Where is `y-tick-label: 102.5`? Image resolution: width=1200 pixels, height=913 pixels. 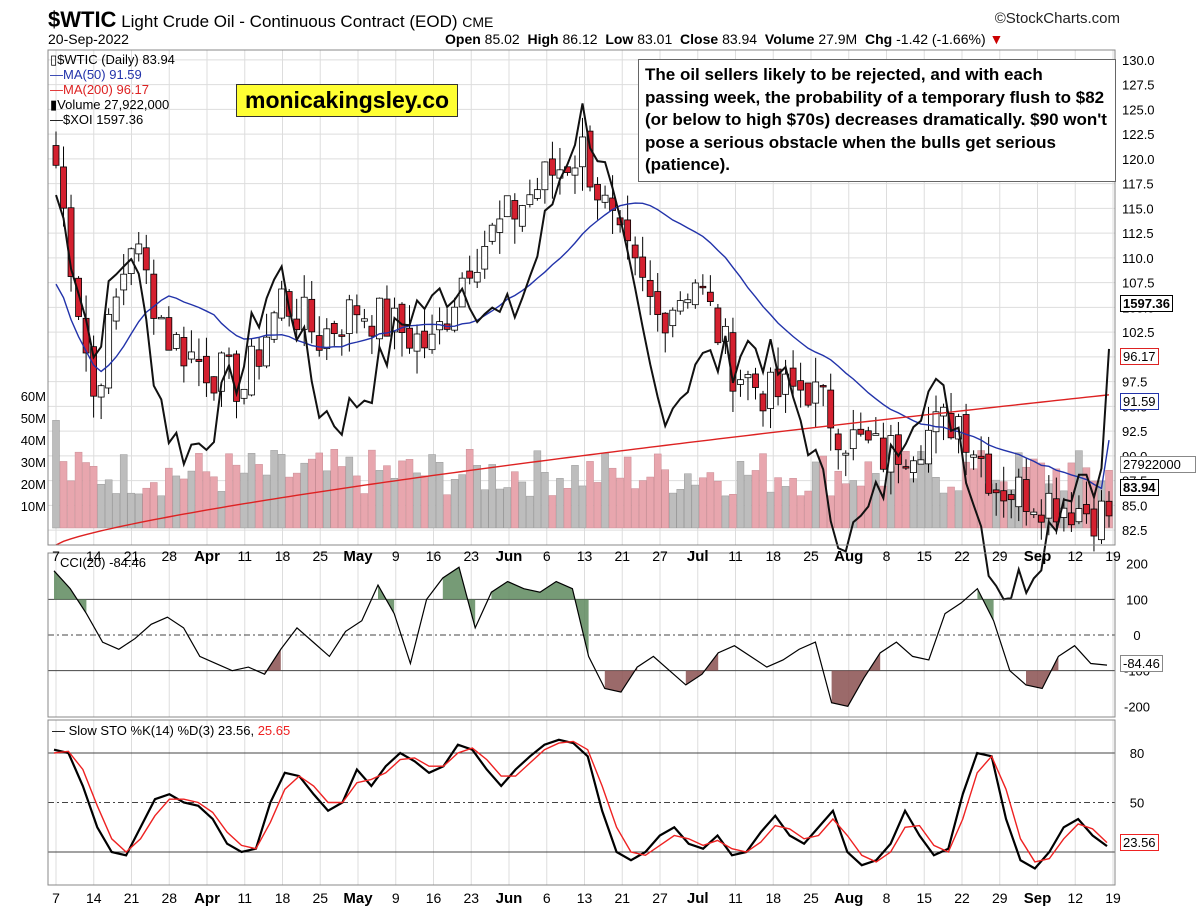
y-tick-label: 102.5 is located at coordinates (1138, 332).